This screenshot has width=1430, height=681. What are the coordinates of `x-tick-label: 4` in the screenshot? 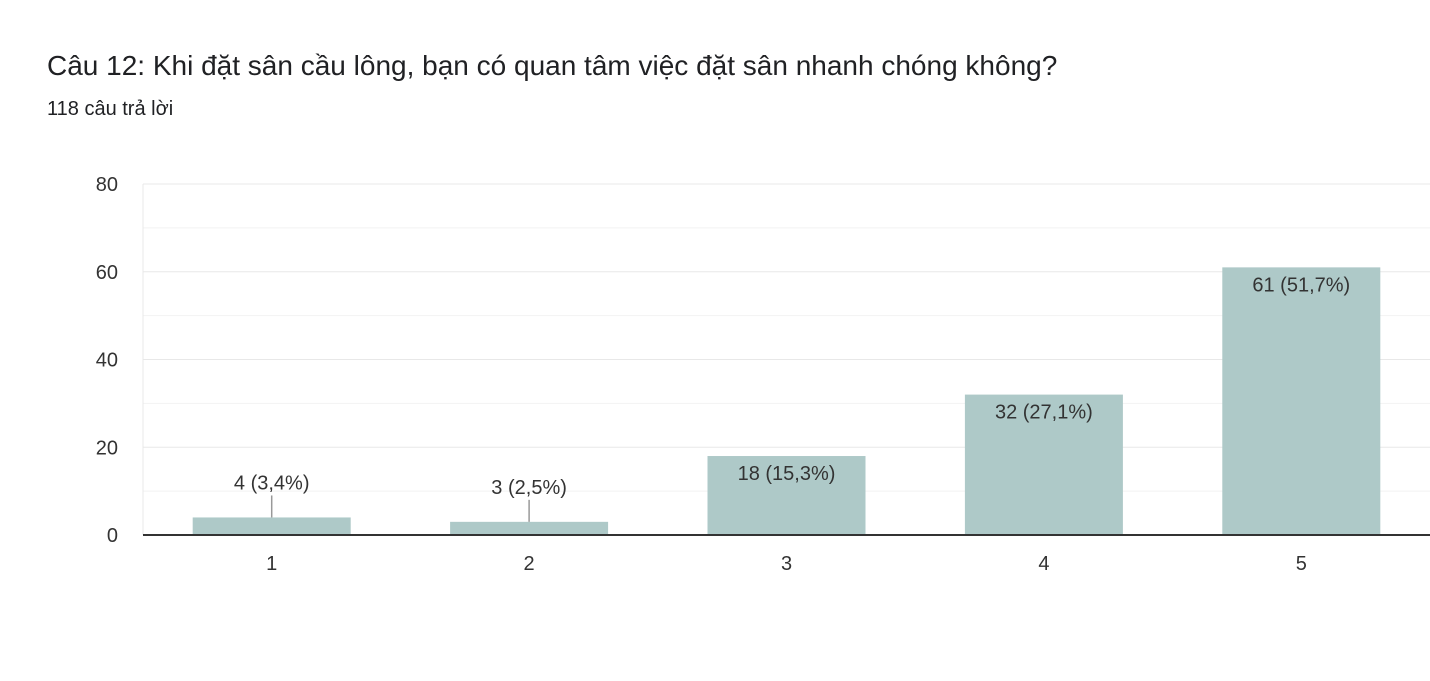 It's located at (1043, 564).